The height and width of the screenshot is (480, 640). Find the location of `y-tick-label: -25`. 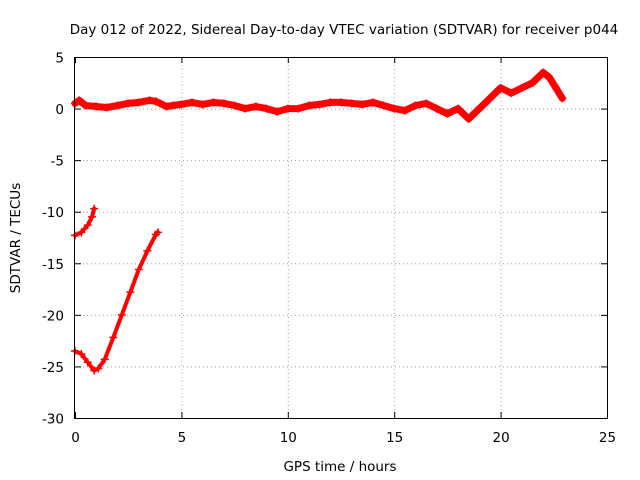

y-tick-label: -25 is located at coordinates (53, 368).